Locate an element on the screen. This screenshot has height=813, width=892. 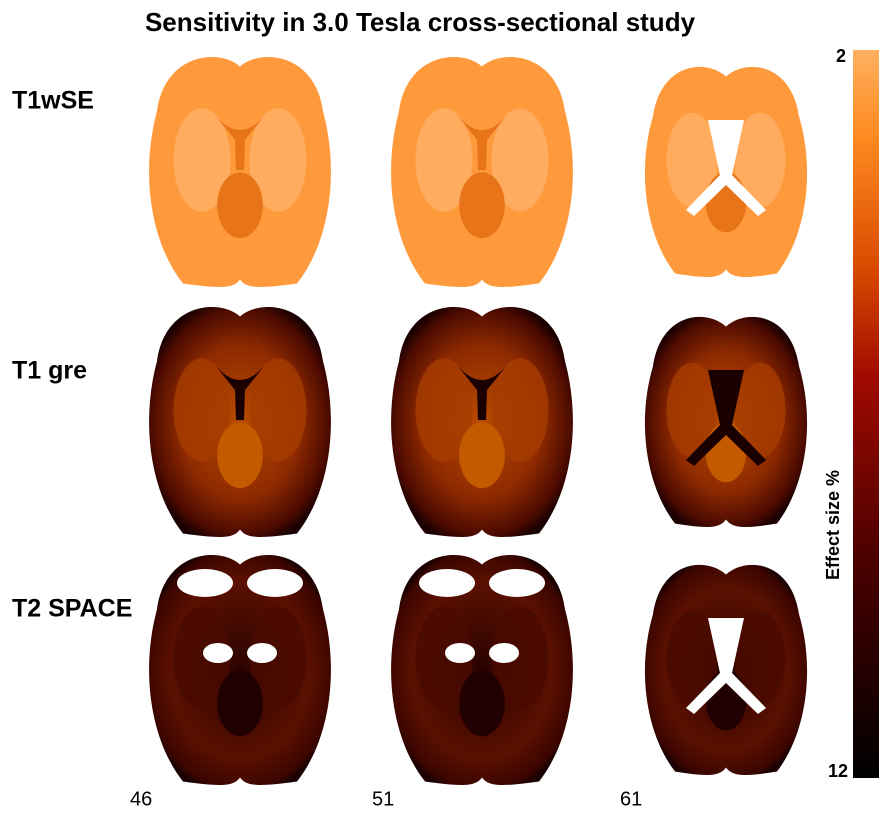
column-label: 46 is located at coordinates (141, 799).